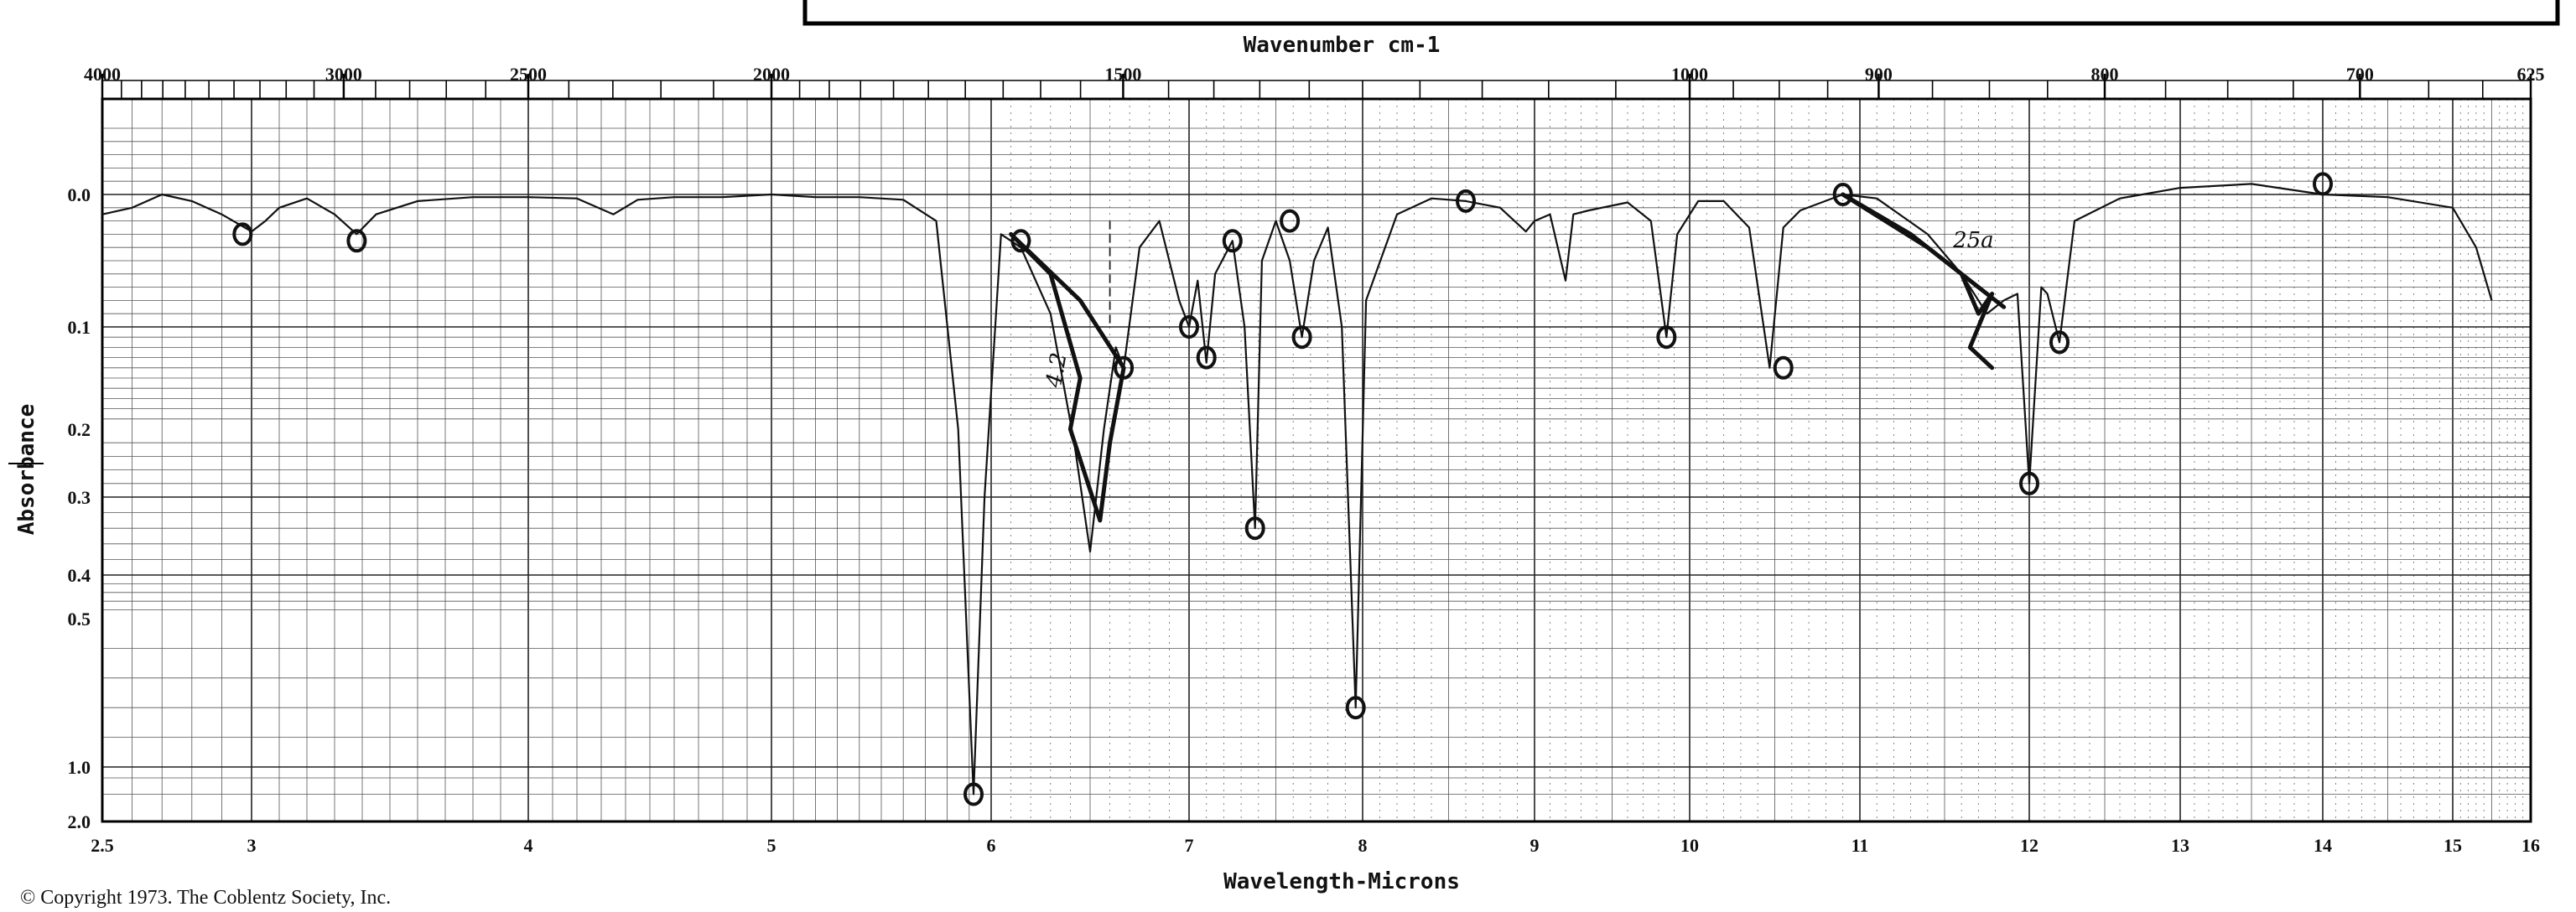 The width and height of the screenshot is (2576, 912). Describe the element at coordinates (1879, 74) in the screenshot. I see `top-tick-label: 900` at that location.